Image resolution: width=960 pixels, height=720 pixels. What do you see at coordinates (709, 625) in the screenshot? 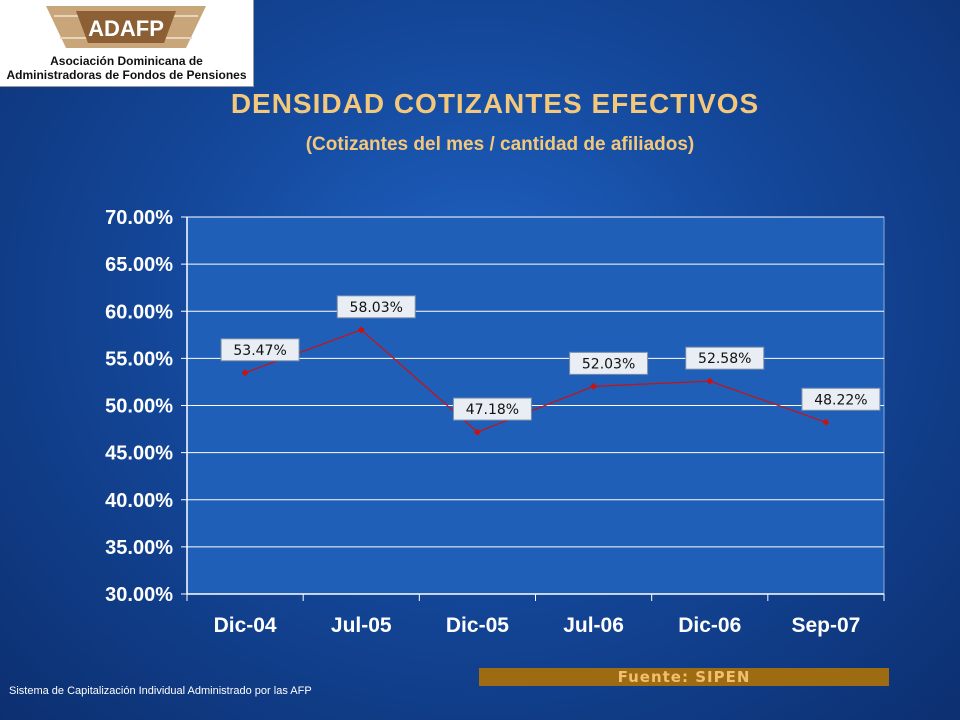
I see `x-tick-label: Dic-06` at bounding box center [709, 625].